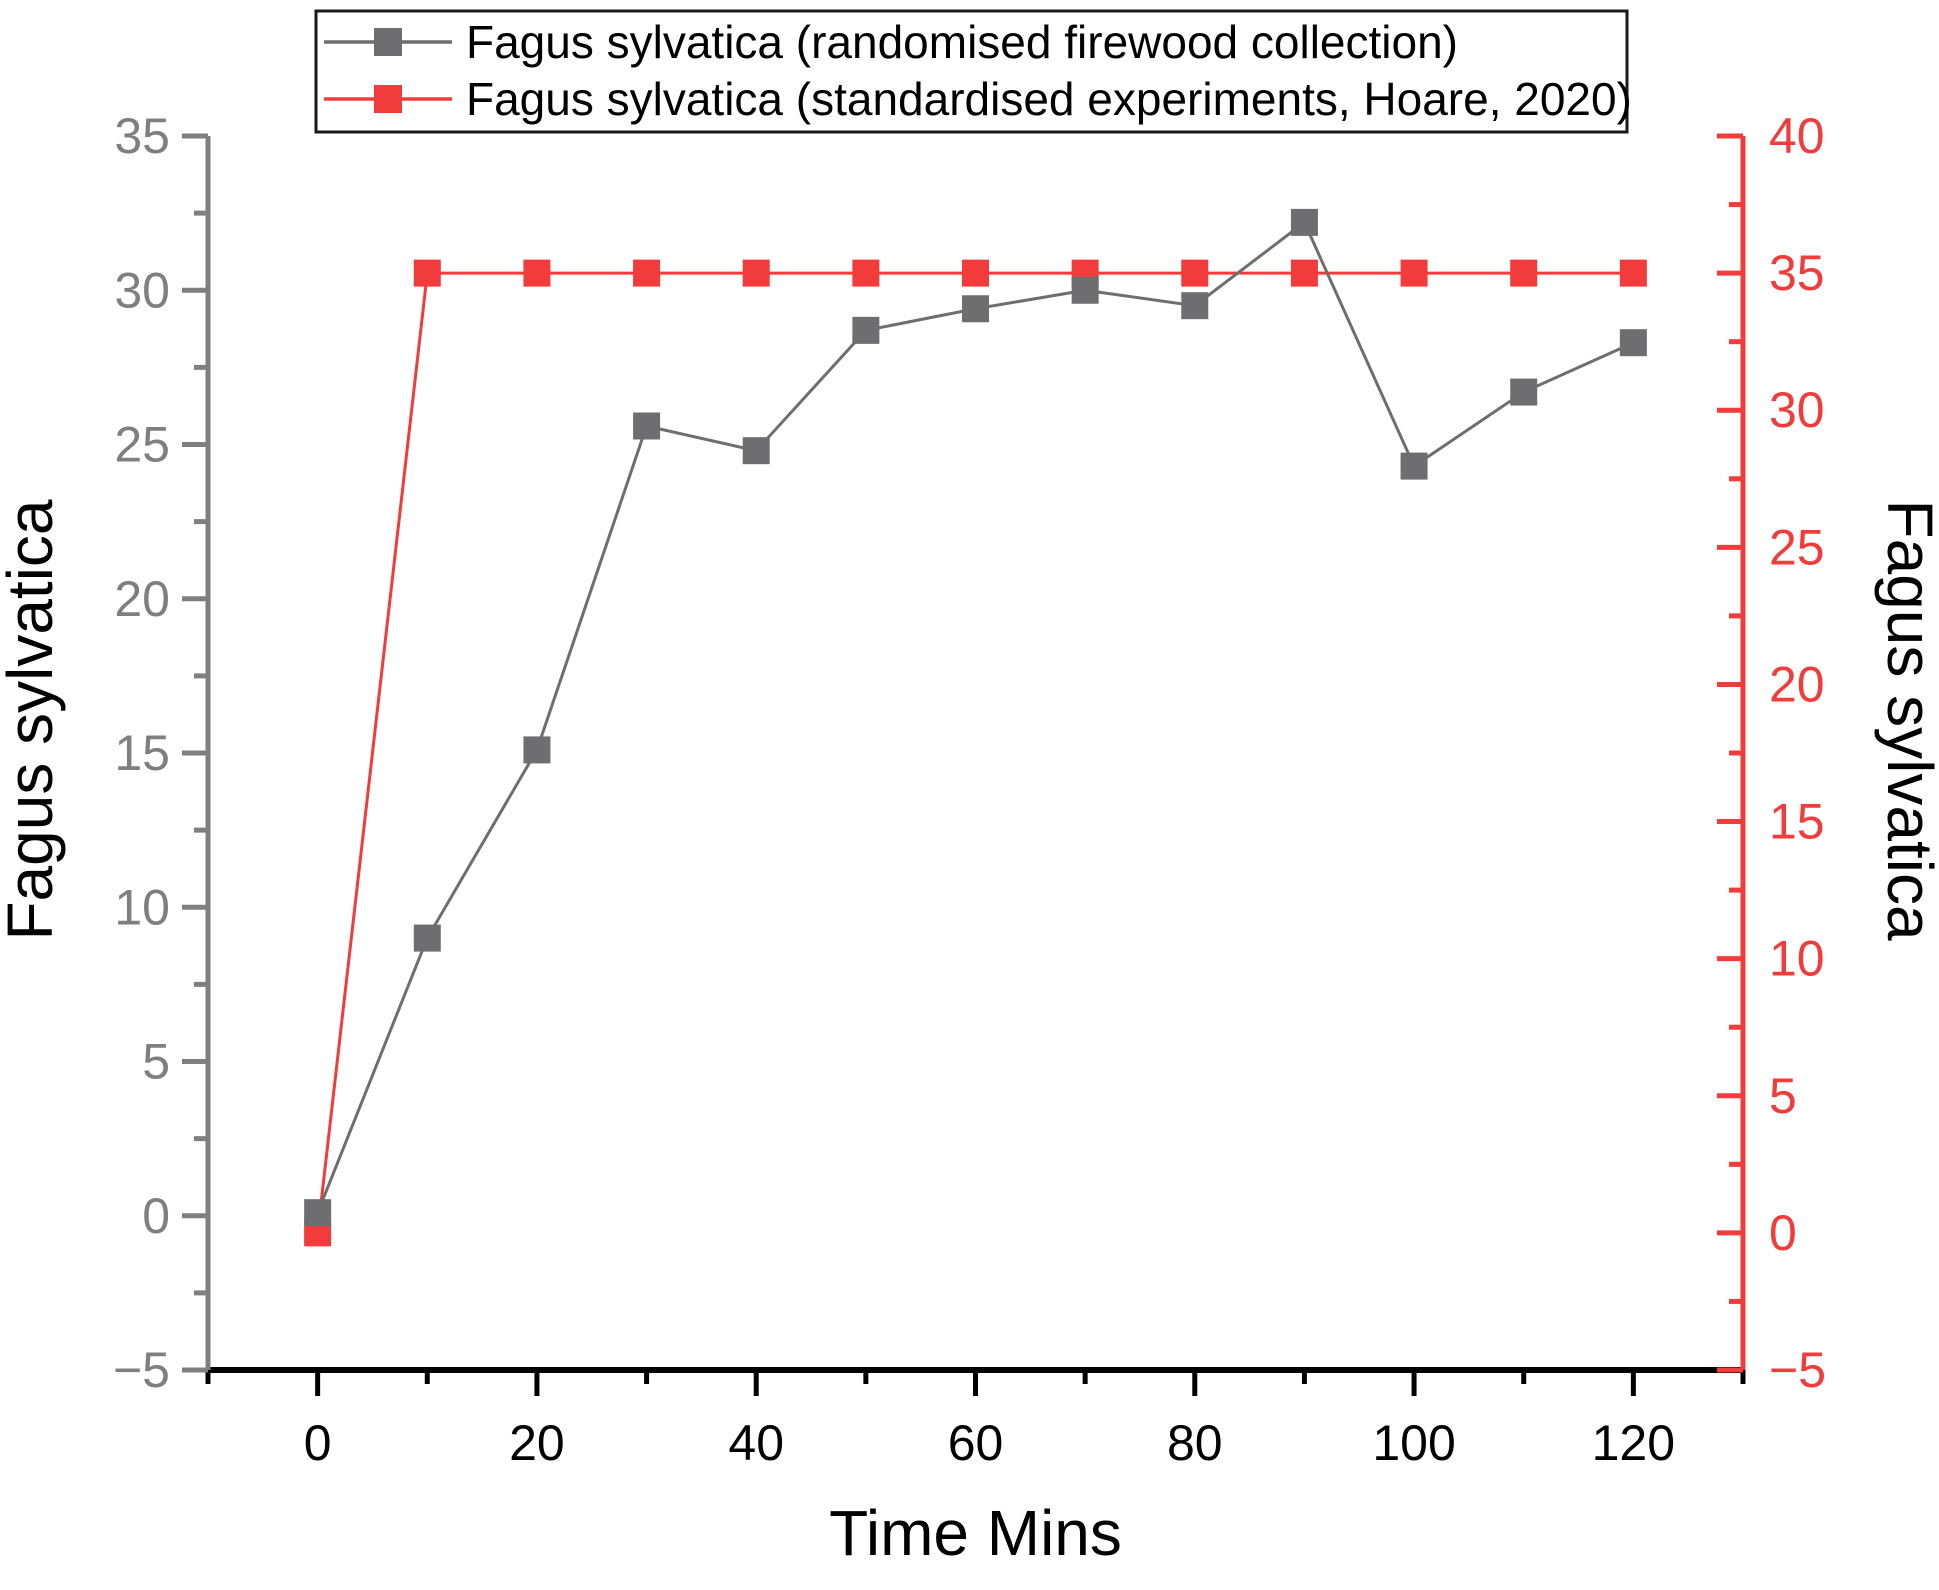 Image resolution: width=1939 pixels, height=1590 pixels. I want to click on y-left-tick-label: 20, so click(142, 599).